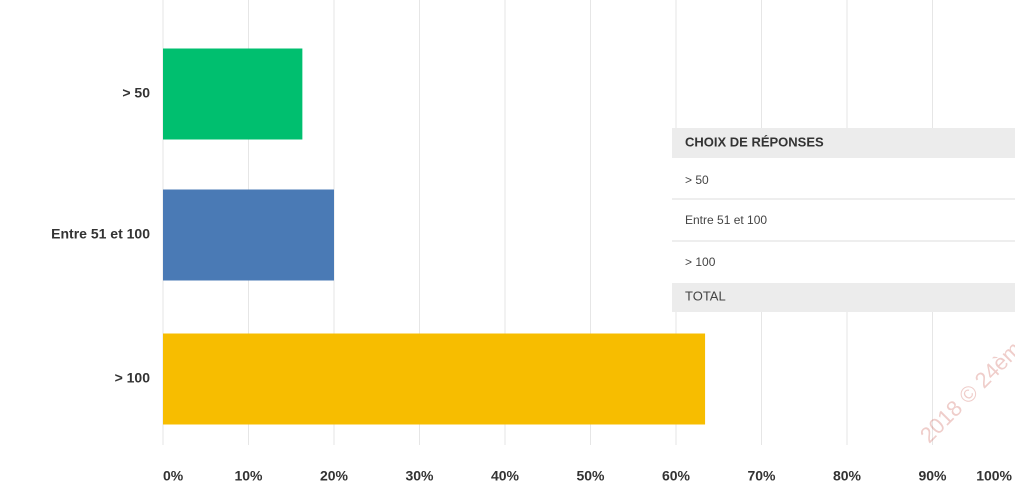 The image size is (1015, 489). Describe the element at coordinates (248, 476) in the screenshot. I see `x-tick-label: 10%` at that location.